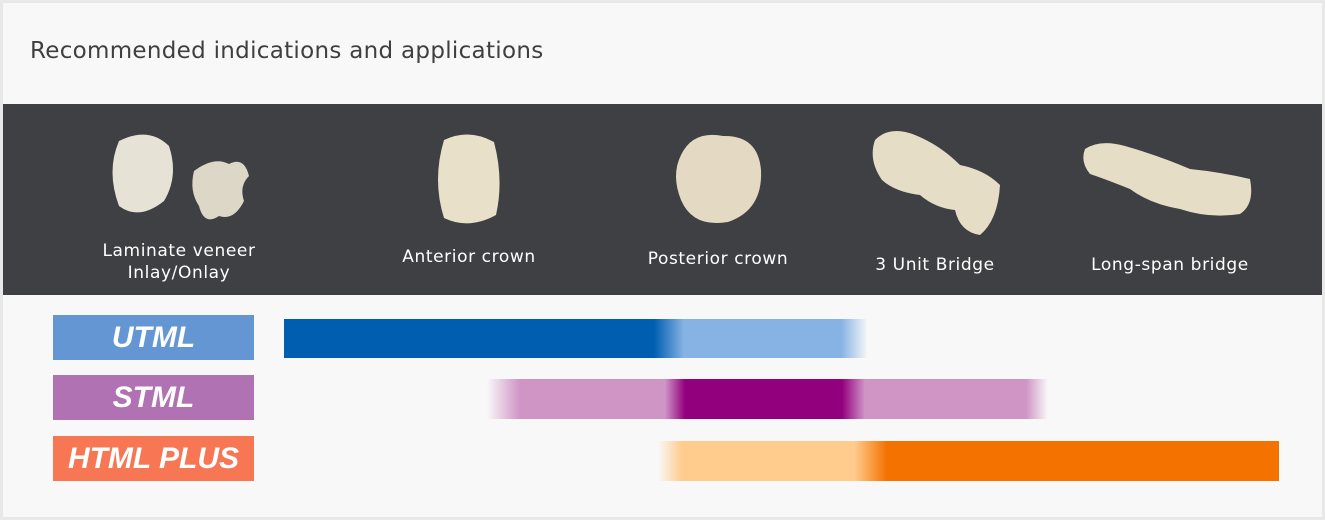 This screenshot has width=1325, height=520. I want to click on indication-label: Long-span bridge, so click(1170, 265).